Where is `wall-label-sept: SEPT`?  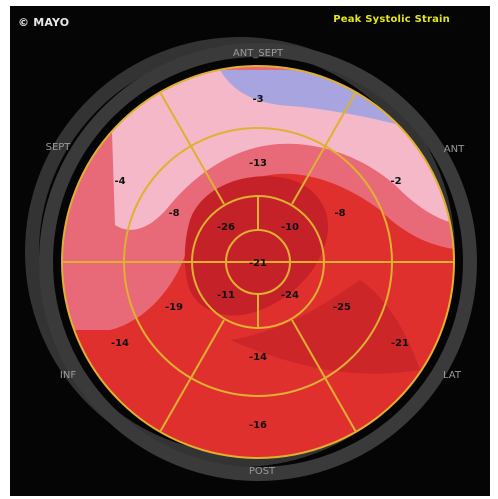
wall-label-sept: SEPT is located at coordinates (59, 147).